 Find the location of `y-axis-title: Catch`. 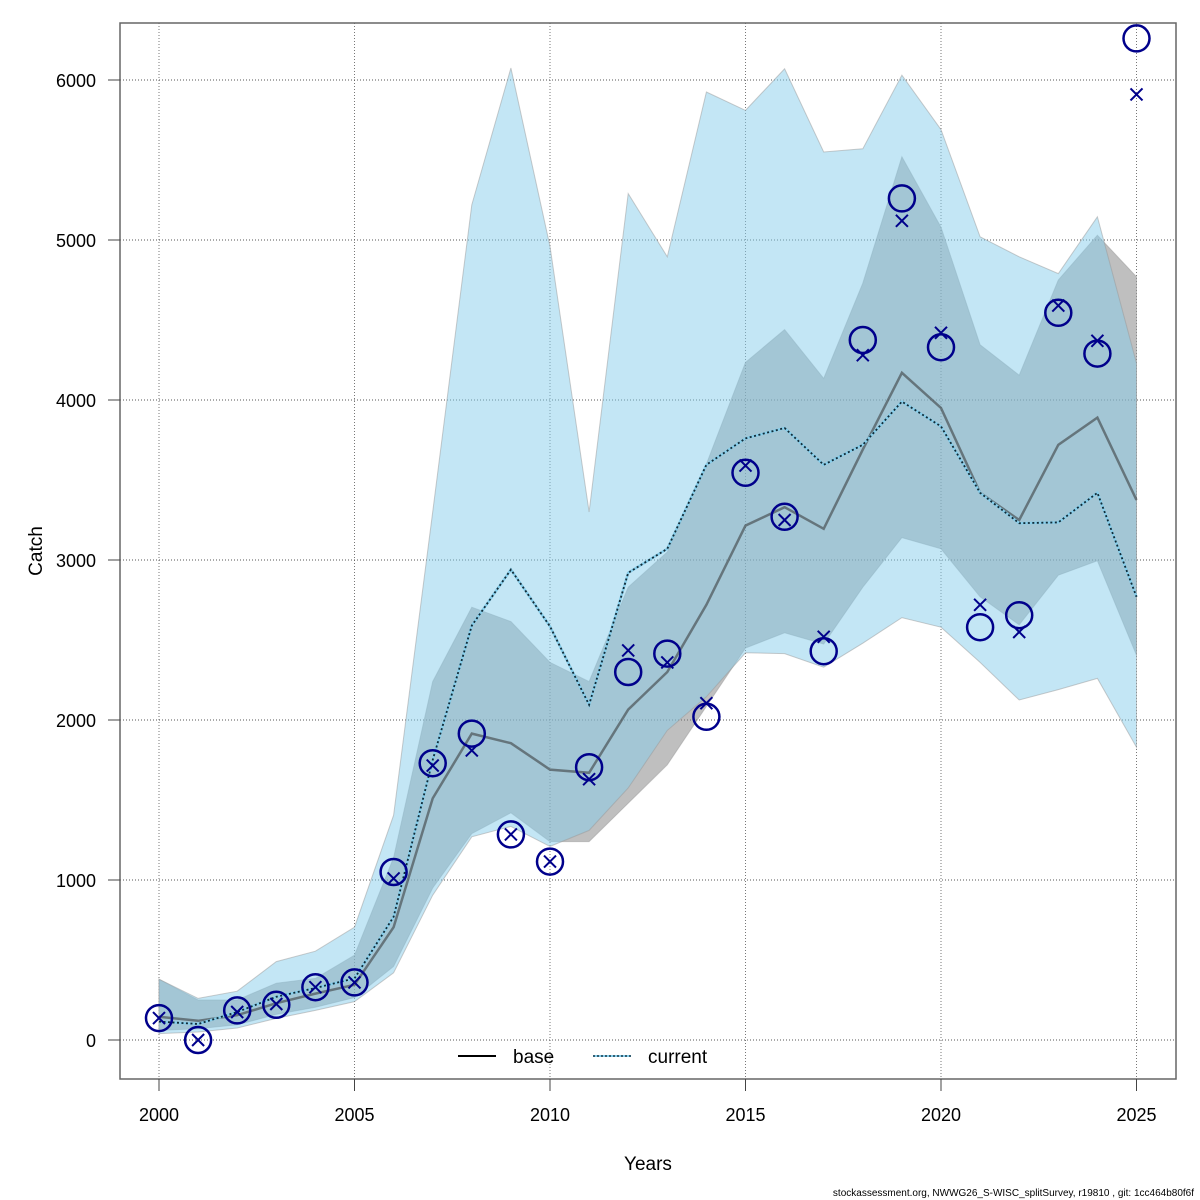

y-axis-title: Catch is located at coordinates (36, 551).